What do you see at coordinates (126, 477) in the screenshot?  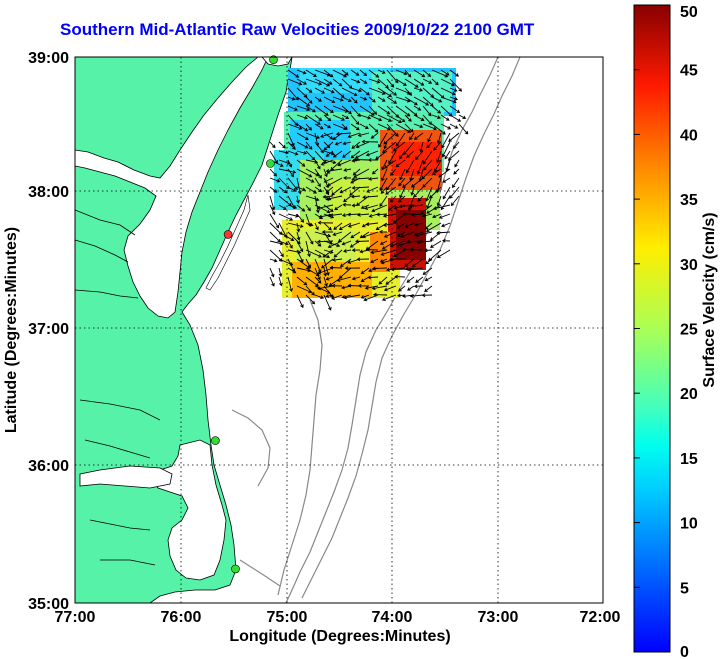 I see `albemarle-sound` at bounding box center [126, 477].